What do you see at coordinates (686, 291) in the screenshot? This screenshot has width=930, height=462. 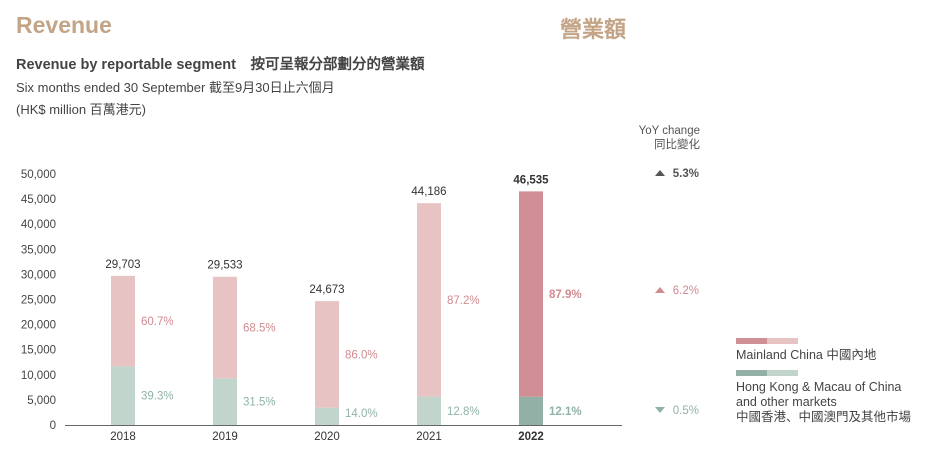 I see `yoy-value: 6.2%` at bounding box center [686, 291].